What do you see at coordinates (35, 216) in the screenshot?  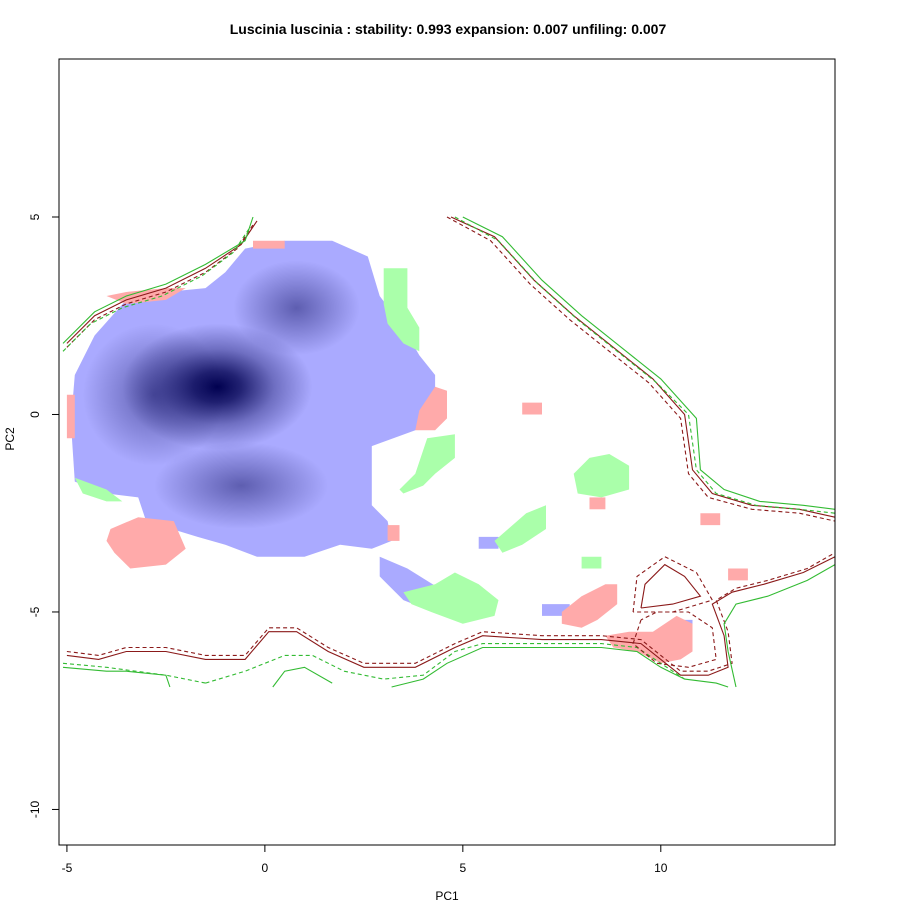 I see `y-tick-label: 5` at bounding box center [35, 216].